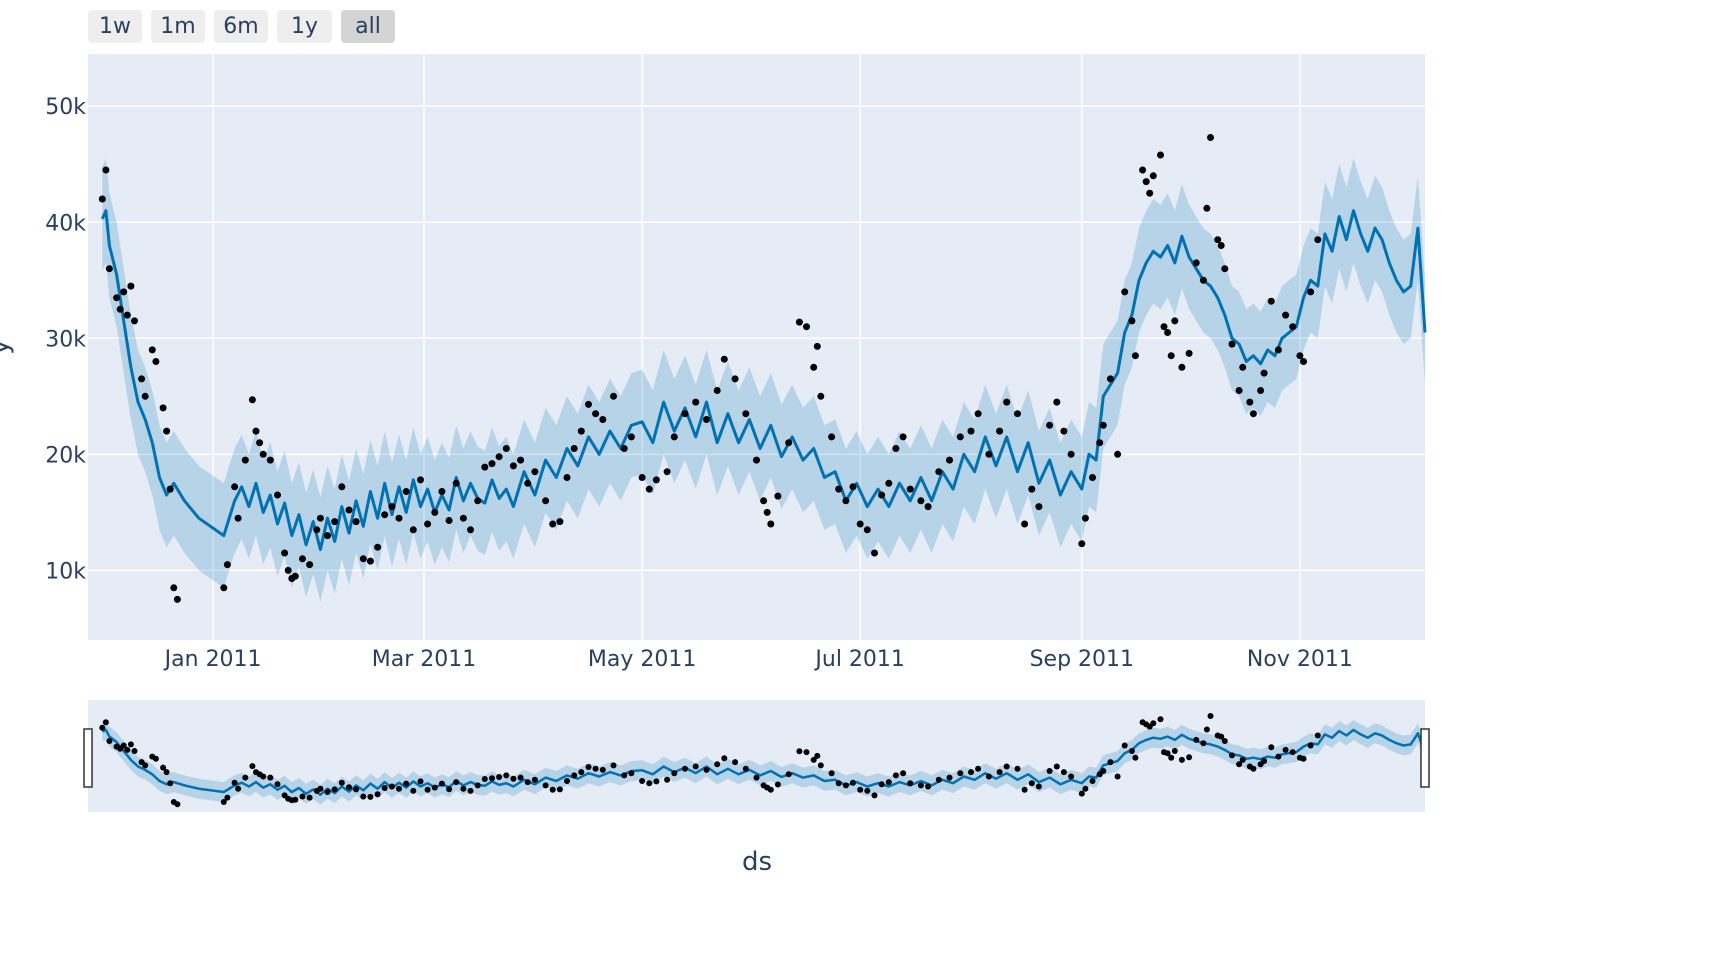 The height and width of the screenshot is (968, 1734). Describe the element at coordinates (241, 26) in the screenshot. I see `range-button-6m: 6m` at that location.